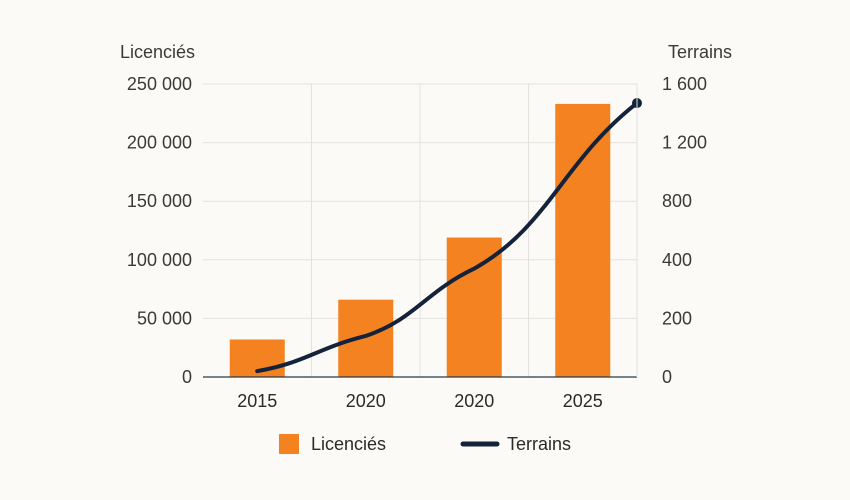 This screenshot has height=500, width=850. I want to click on x-tick-label: 2015, so click(257, 401).